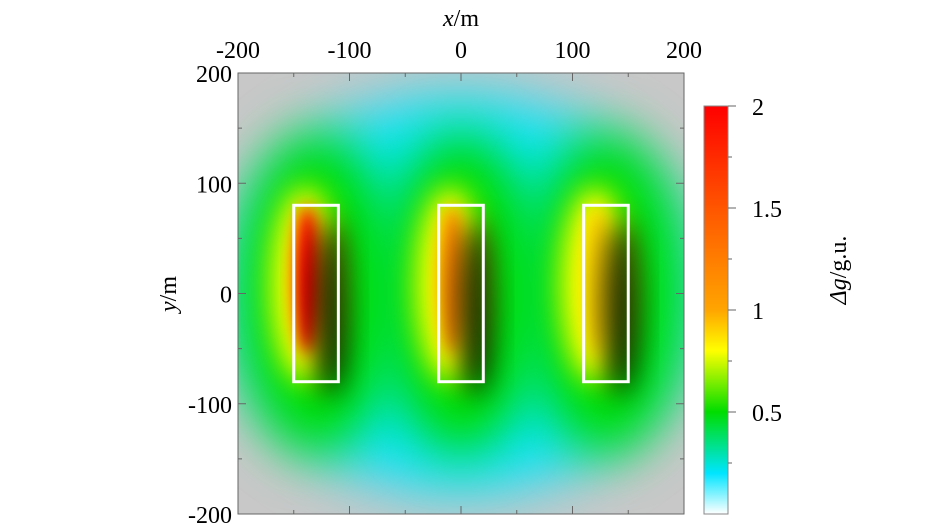  I want to click on colorbar-tick-label: 0.5, so click(767, 414).